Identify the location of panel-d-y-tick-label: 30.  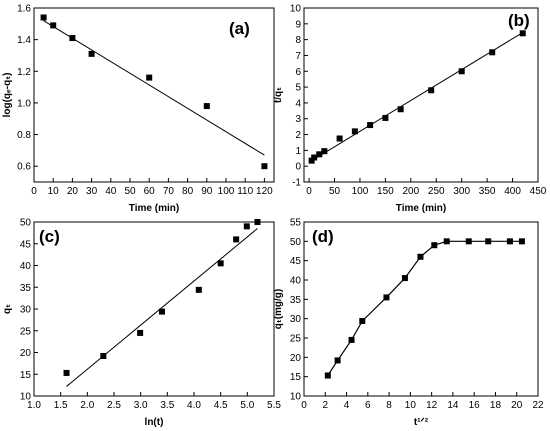
(296, 319).